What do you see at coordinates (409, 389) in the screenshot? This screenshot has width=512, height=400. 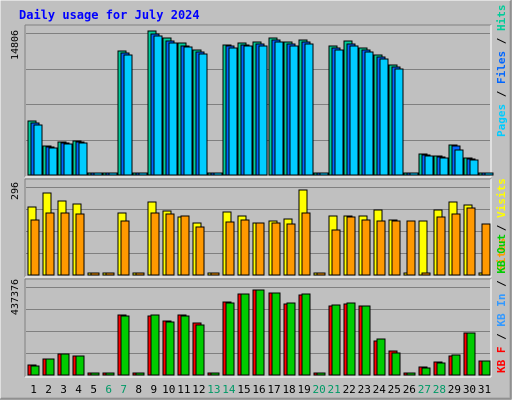 I see `x-tick-label-day-26: 26` at bounding box center [409, 389].